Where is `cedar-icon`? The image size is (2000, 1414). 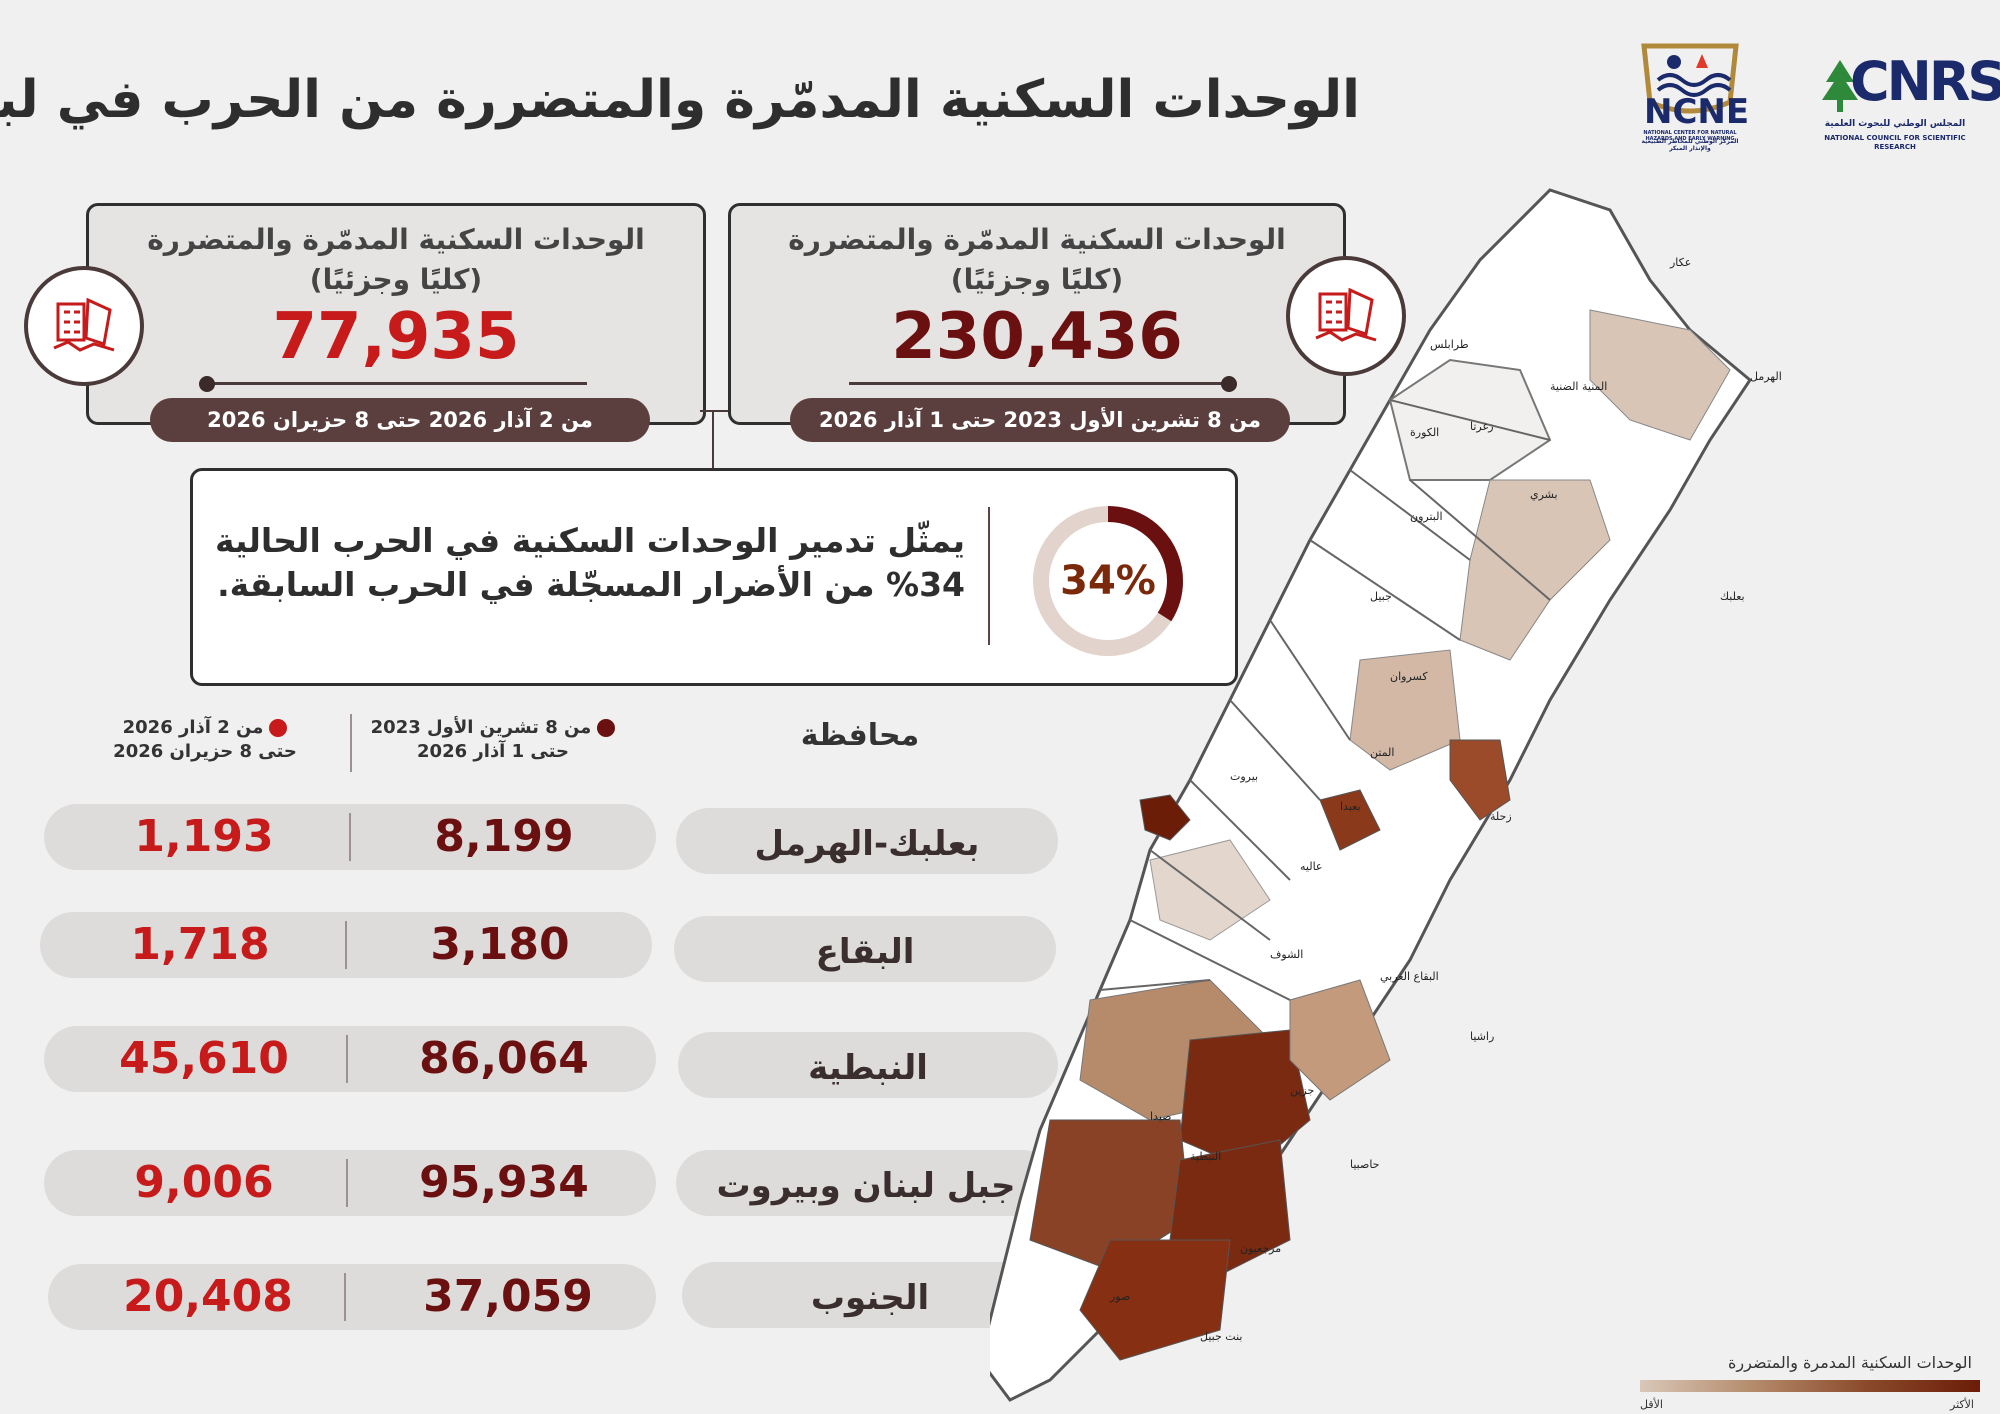 cedar-icon is located at coordinates (1840, 86).